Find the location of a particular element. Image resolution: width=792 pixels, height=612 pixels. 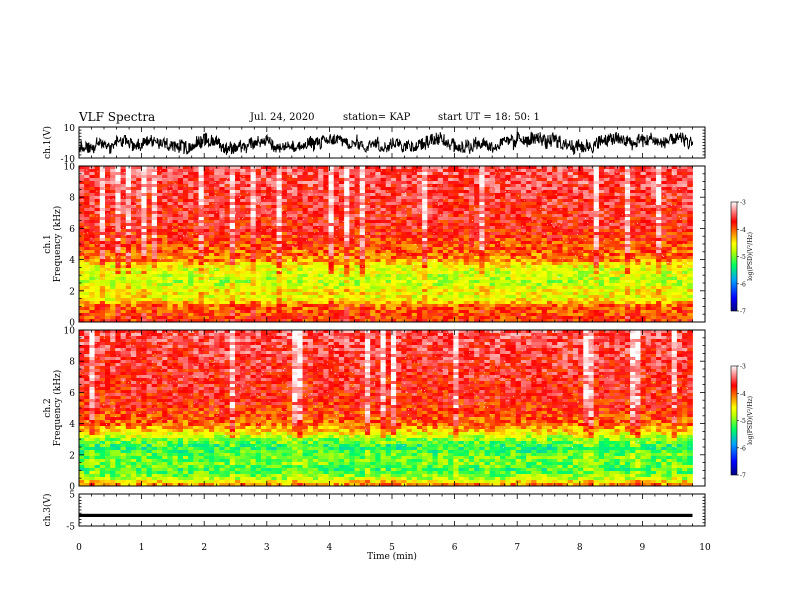

waveform-ch1 is located at coordinates (385, 143).